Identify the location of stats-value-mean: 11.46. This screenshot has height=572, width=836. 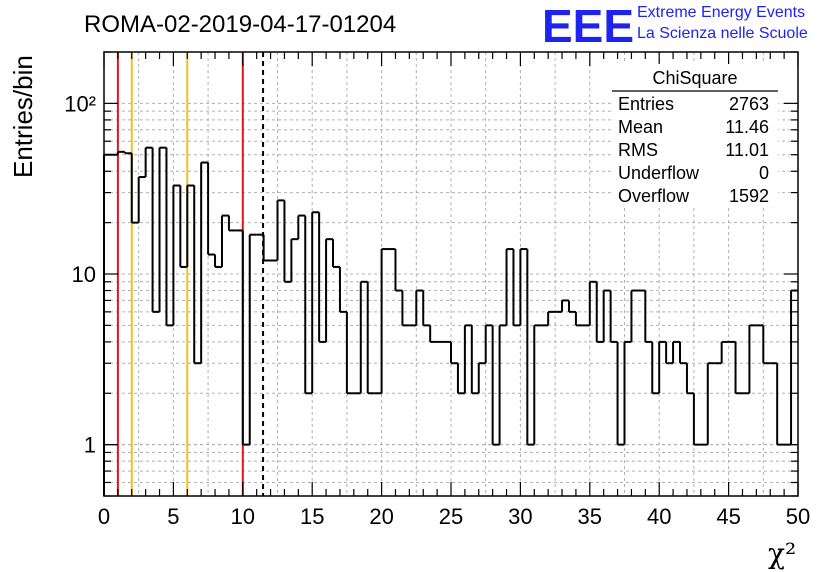
(747, 127).